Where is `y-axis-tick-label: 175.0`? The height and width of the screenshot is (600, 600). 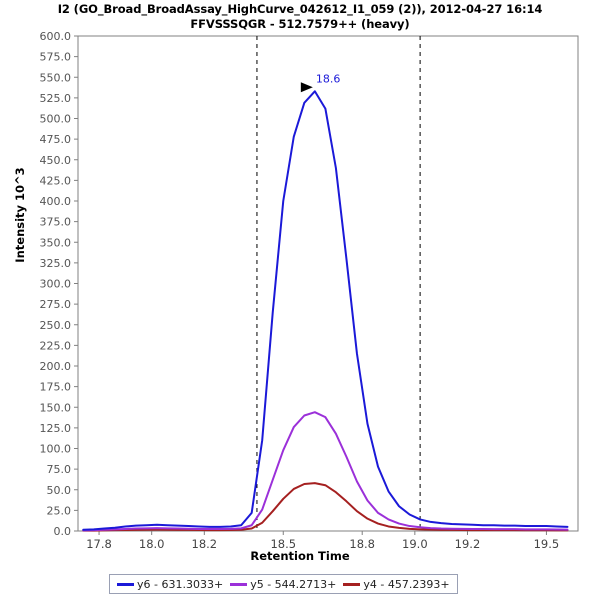
y-axis-tick-label: 175.0 is located at coordinates (56, 387).